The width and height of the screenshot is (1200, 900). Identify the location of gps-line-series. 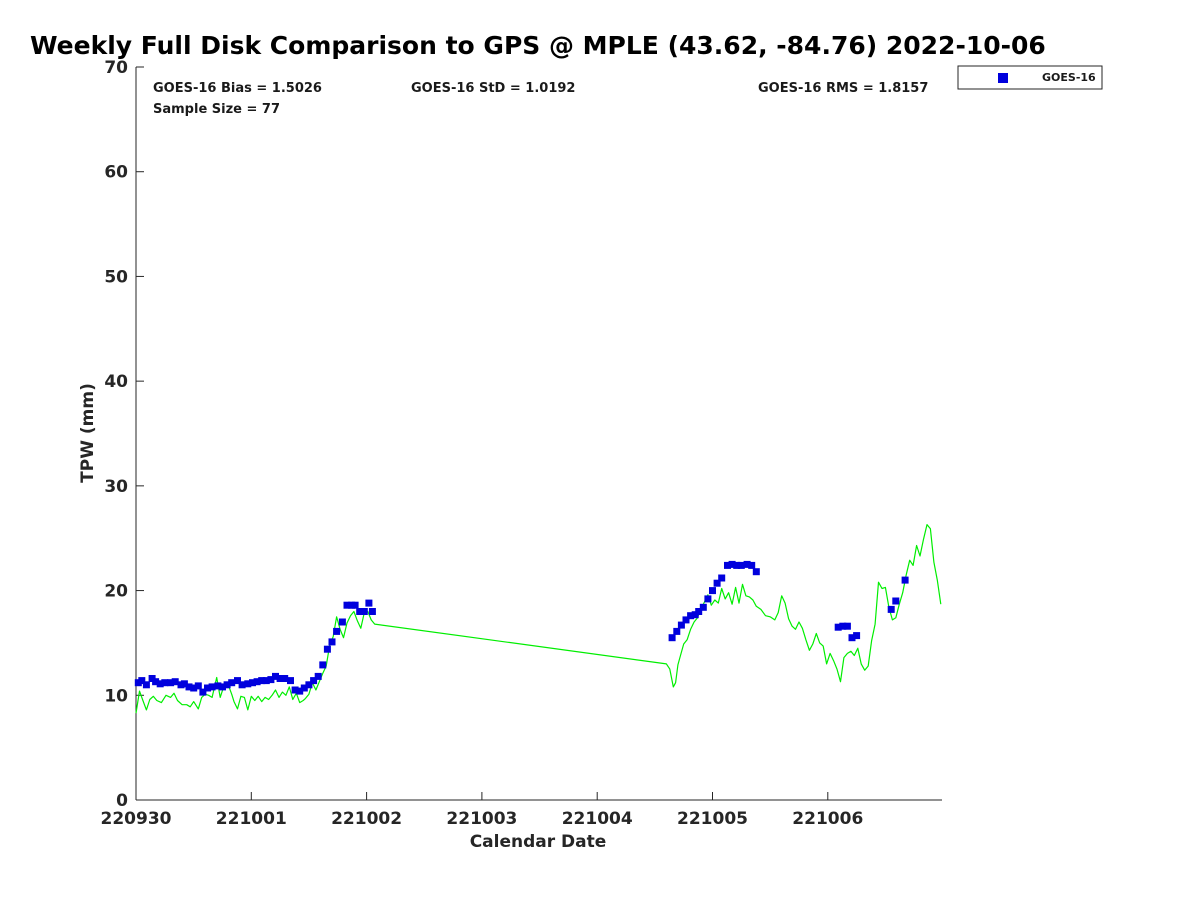
(538, 618).